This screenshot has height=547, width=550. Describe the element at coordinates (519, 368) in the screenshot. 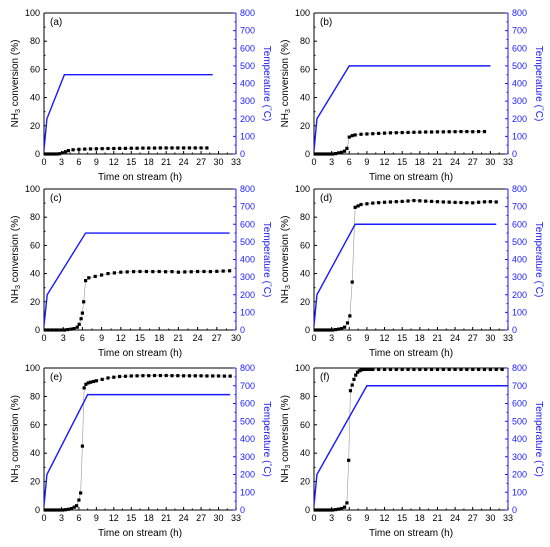

I see `y2-tick-label: 800` at that location.